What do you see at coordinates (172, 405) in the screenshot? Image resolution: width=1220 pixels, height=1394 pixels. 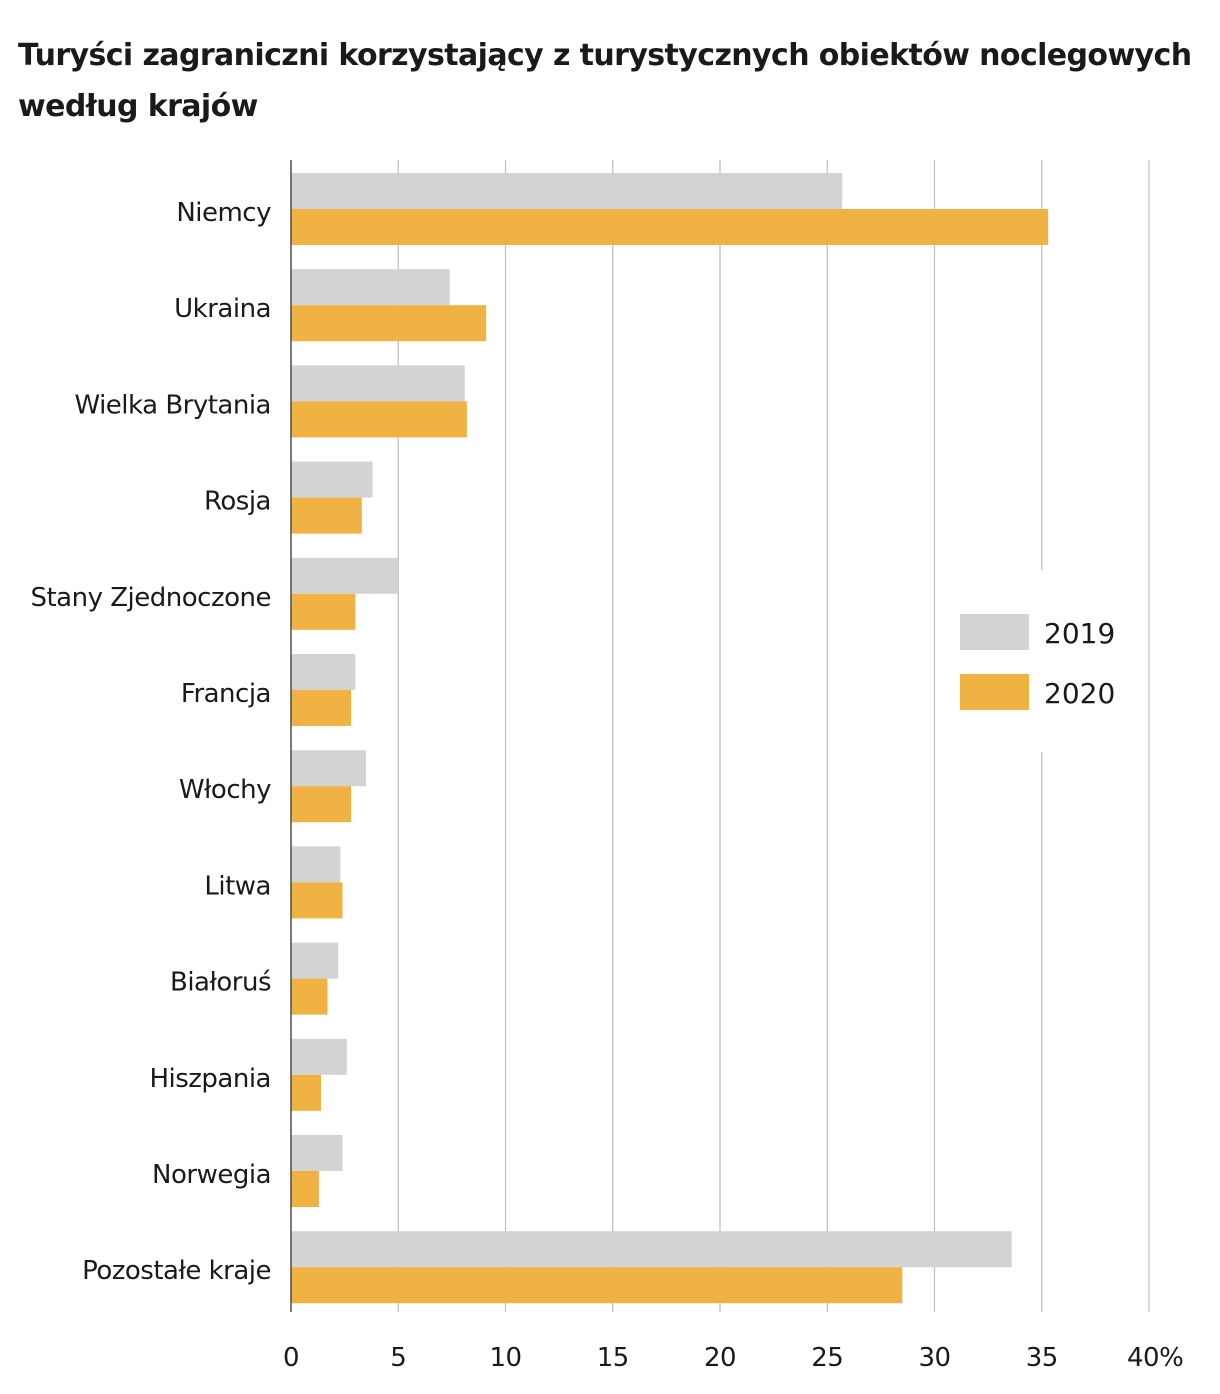 I see `category-label: Wielka Brytania` at bounding box center [172, 405].